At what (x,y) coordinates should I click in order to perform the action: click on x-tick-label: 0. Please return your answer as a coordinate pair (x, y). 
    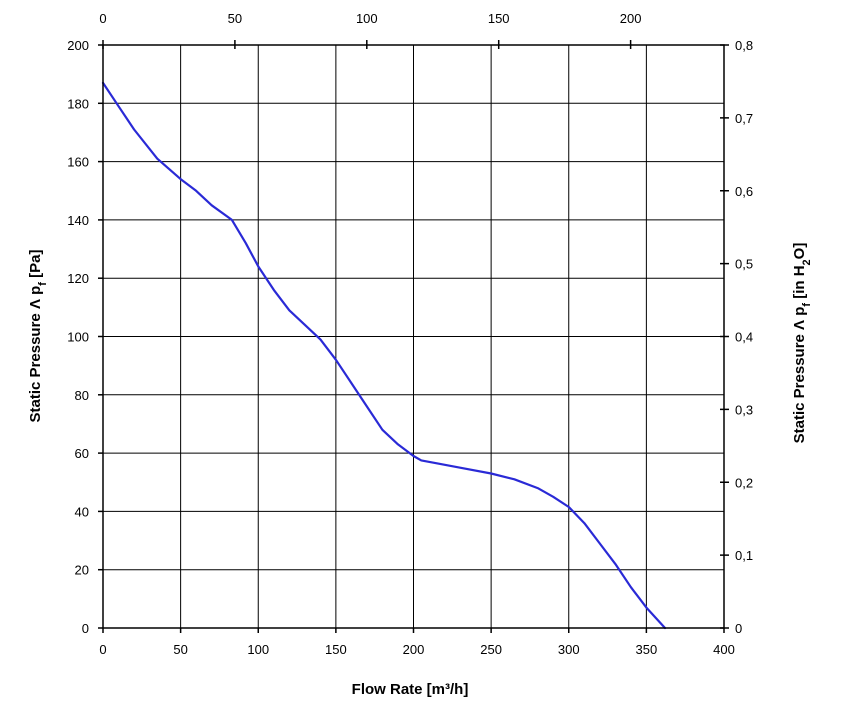
    Looking at the image, I should click on (102, 649).